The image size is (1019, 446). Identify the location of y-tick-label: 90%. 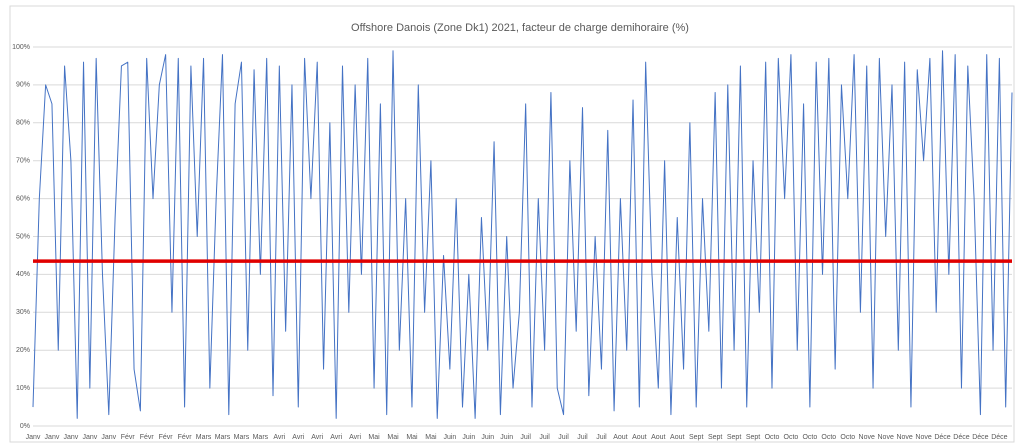
(23, 85).